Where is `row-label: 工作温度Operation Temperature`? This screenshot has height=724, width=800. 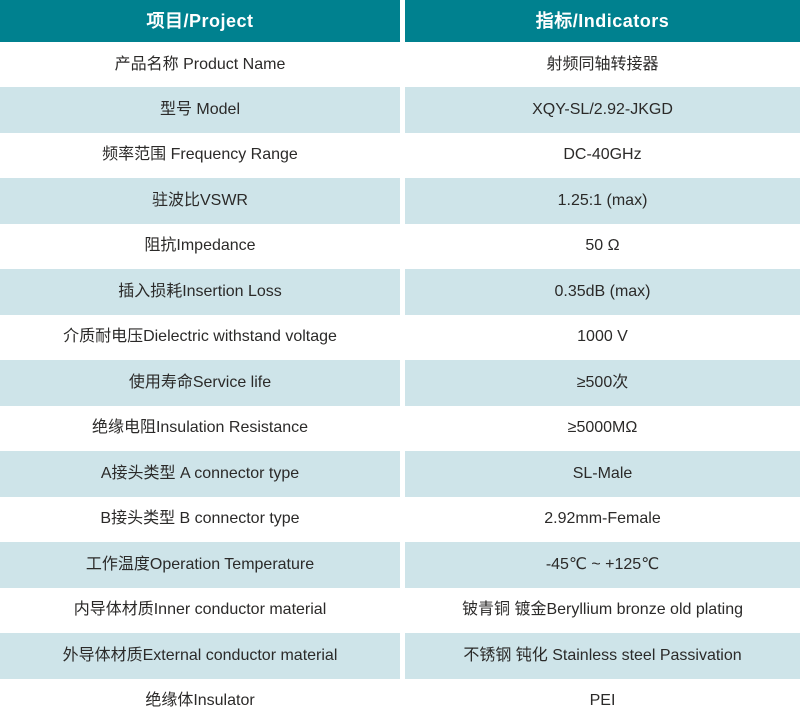 row-label: 工作温度Operation Temperature is located at coordinates (200, 565).